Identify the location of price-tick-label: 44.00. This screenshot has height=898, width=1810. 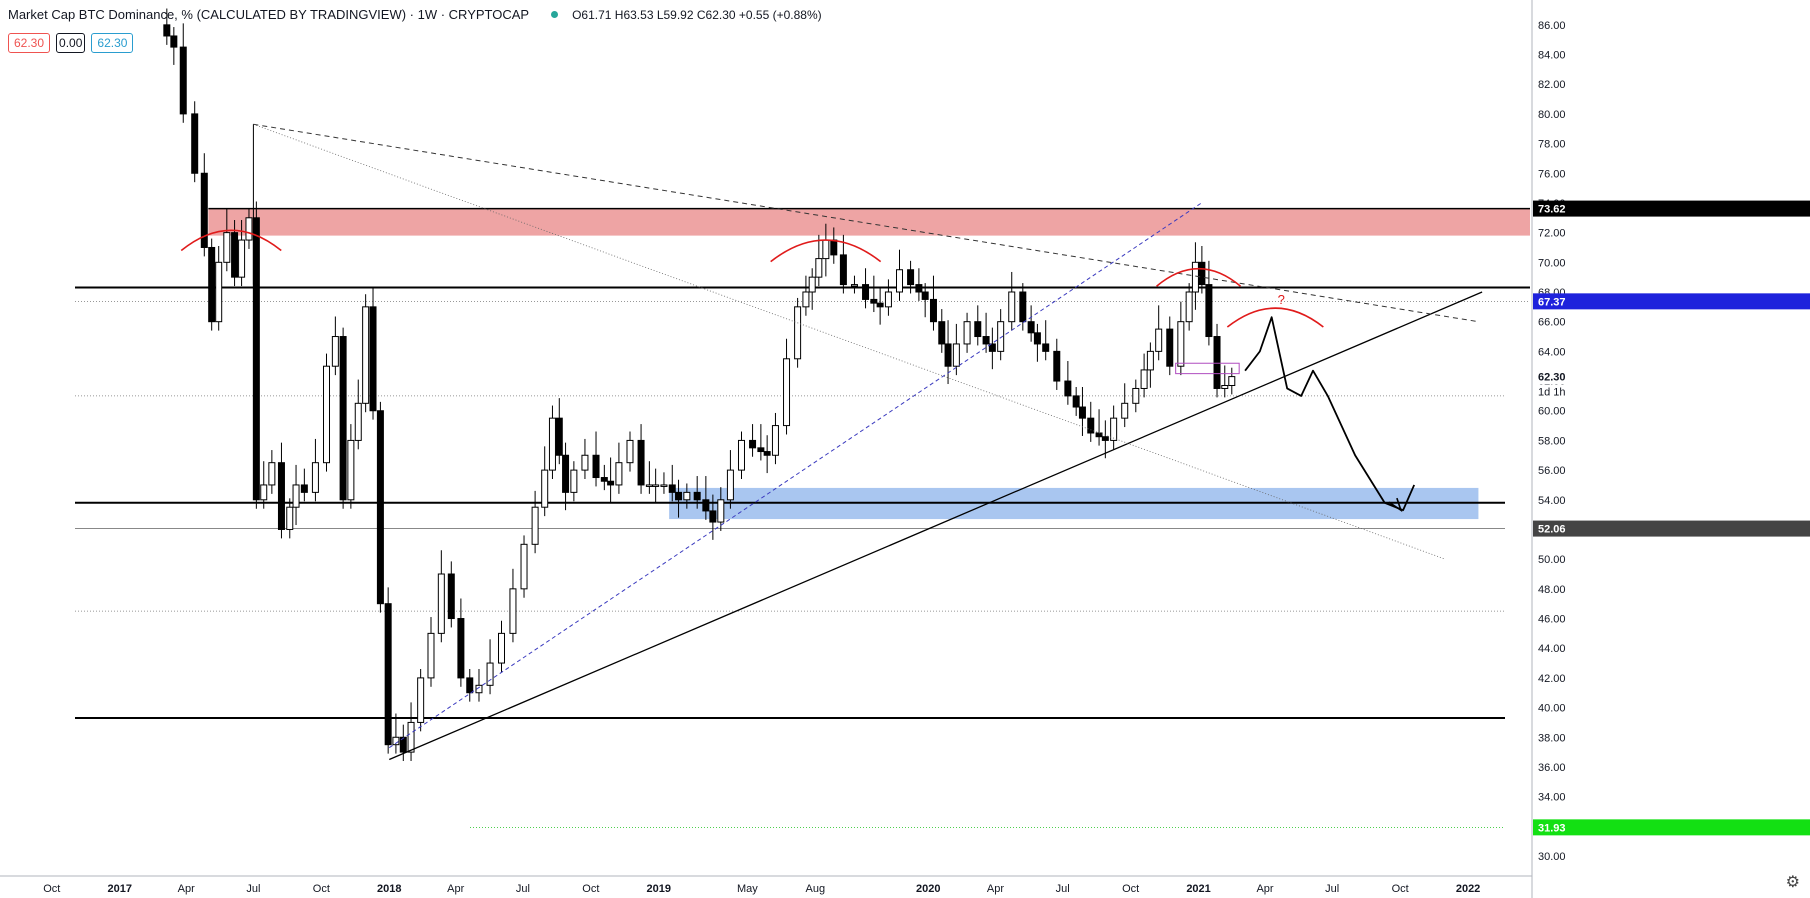
(1552, 649).